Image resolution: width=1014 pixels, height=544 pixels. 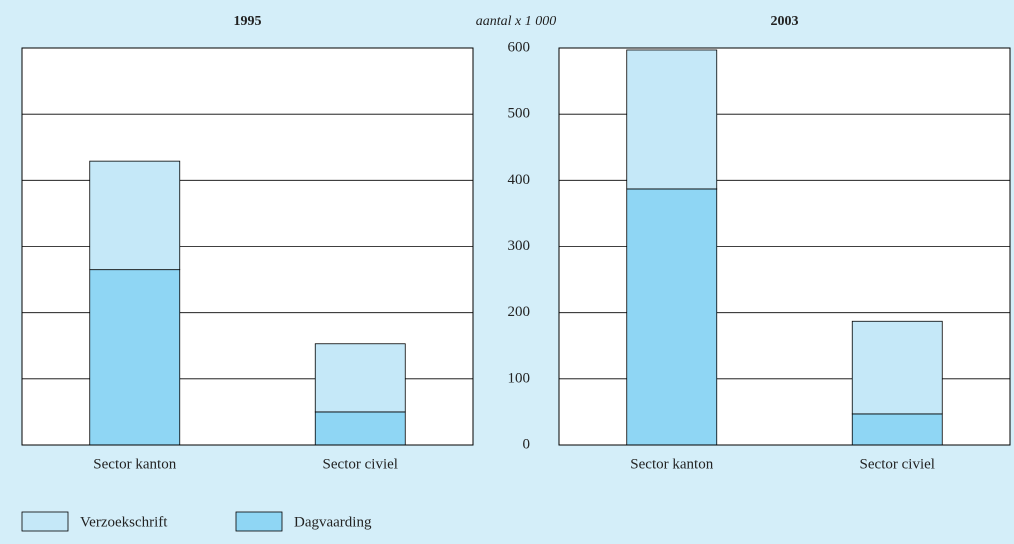 I want to click on y-tick-label: 400, so click(x=519, y=180).